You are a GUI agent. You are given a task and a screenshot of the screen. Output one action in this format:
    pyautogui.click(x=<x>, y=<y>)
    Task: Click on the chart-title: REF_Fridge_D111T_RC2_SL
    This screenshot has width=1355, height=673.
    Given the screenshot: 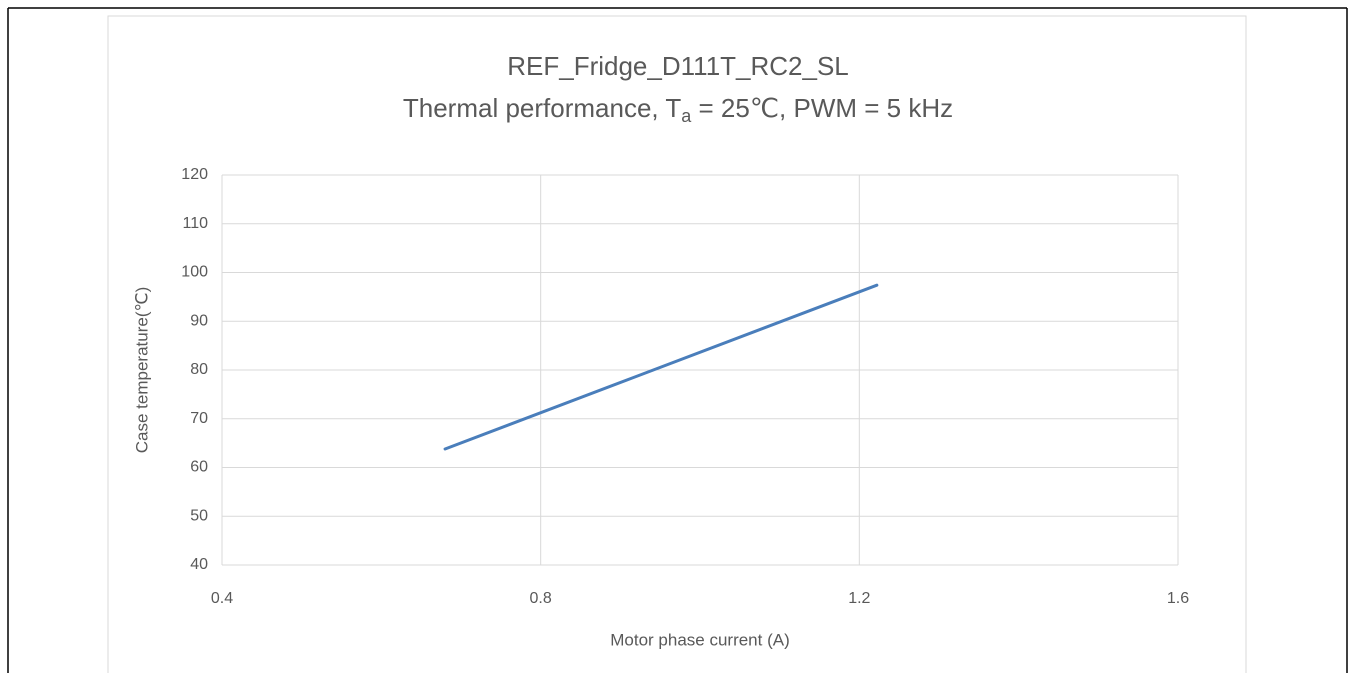 What is the action you would take?
    pyautogui.click(x=678, y=66)
    